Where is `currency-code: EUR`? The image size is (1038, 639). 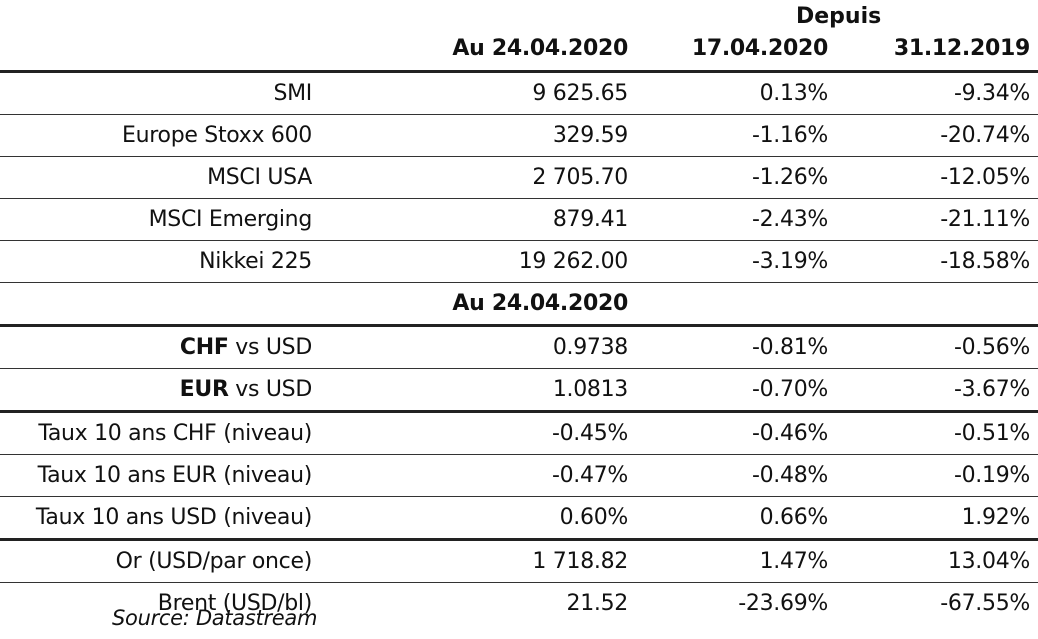 currency-code: EUR is located at coordinates (204, 389).